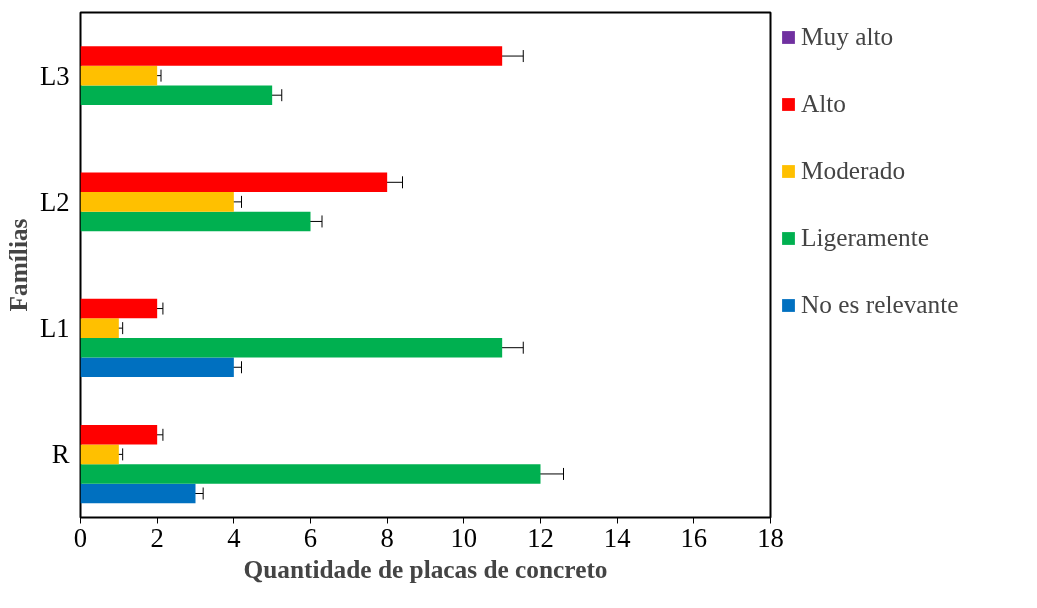 The image size is (1037, 608). Describe the element at coordinates (54, 328) in the screenshot. I see `y-tick-label: L1` at that location.